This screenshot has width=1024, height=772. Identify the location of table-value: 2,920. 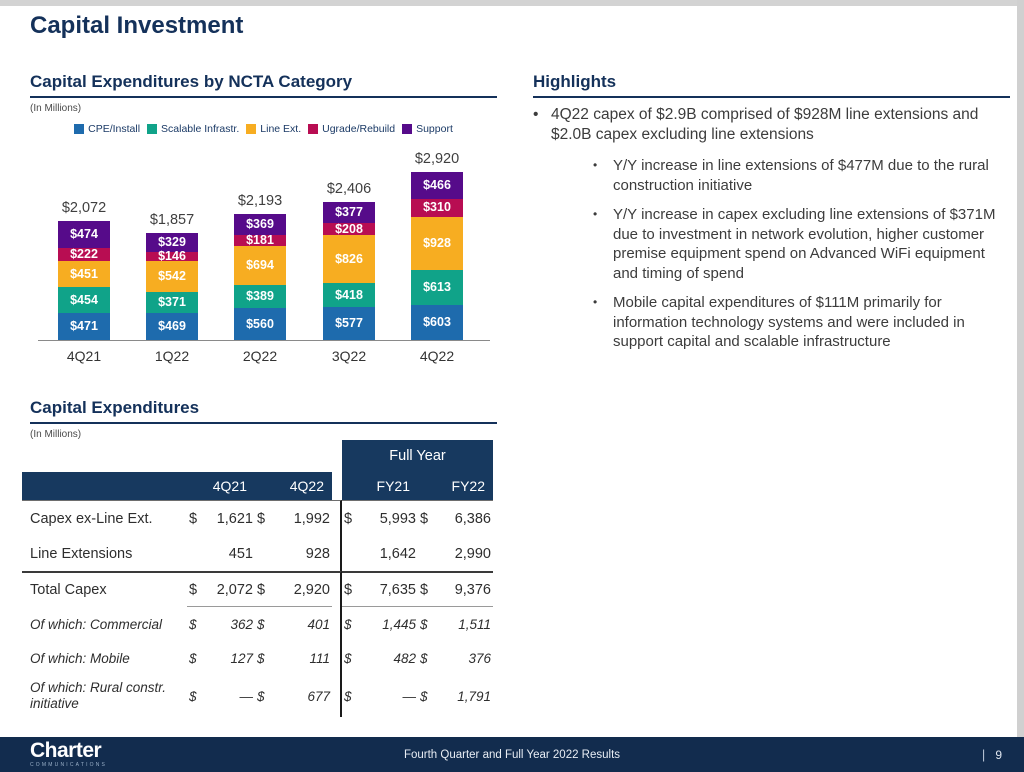
(305, 589).